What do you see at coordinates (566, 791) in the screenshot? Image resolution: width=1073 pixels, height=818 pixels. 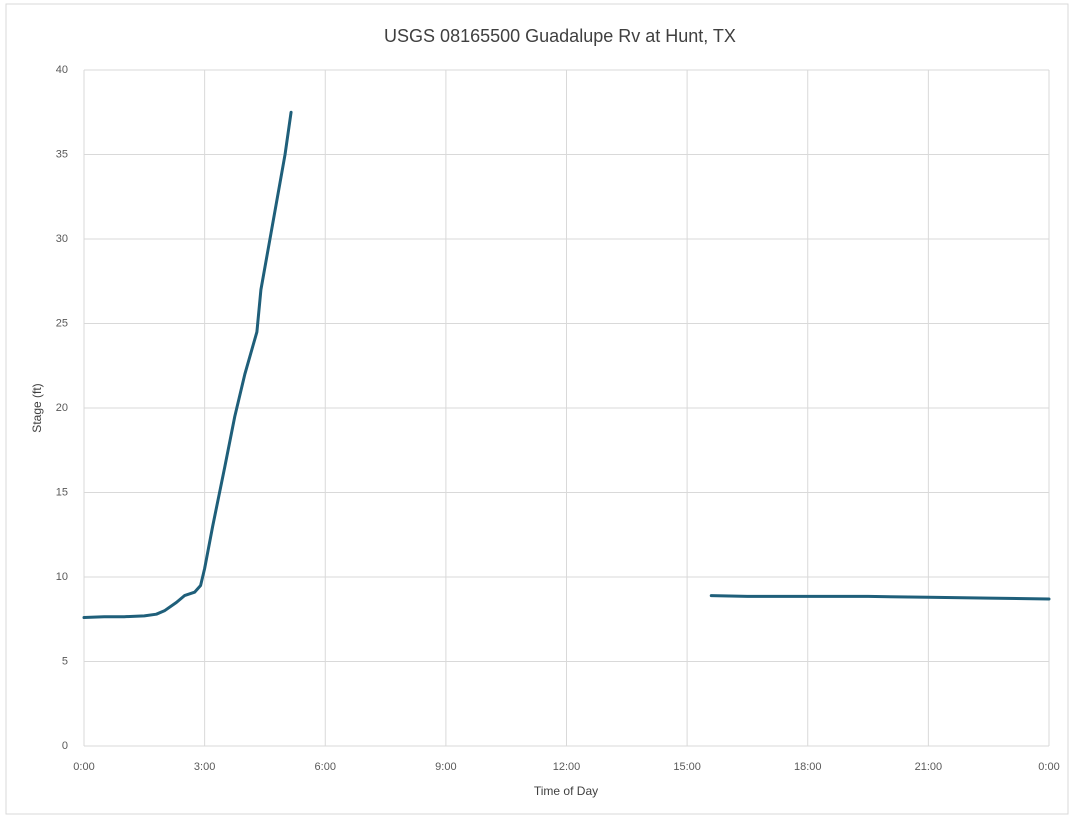 I see `x-axis-title: Time of Day` at bounding box center [566, 791].